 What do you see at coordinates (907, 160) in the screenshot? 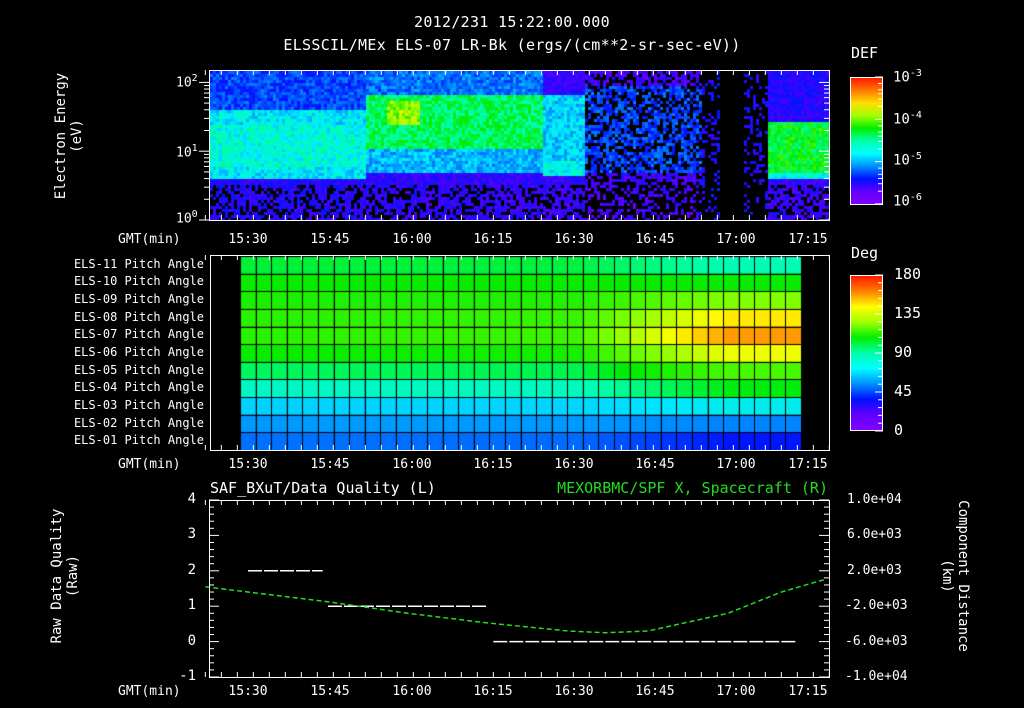
I see `def-colorbar-tick-1e-5: 10⁻⁵` at bounding box center [907, 160].